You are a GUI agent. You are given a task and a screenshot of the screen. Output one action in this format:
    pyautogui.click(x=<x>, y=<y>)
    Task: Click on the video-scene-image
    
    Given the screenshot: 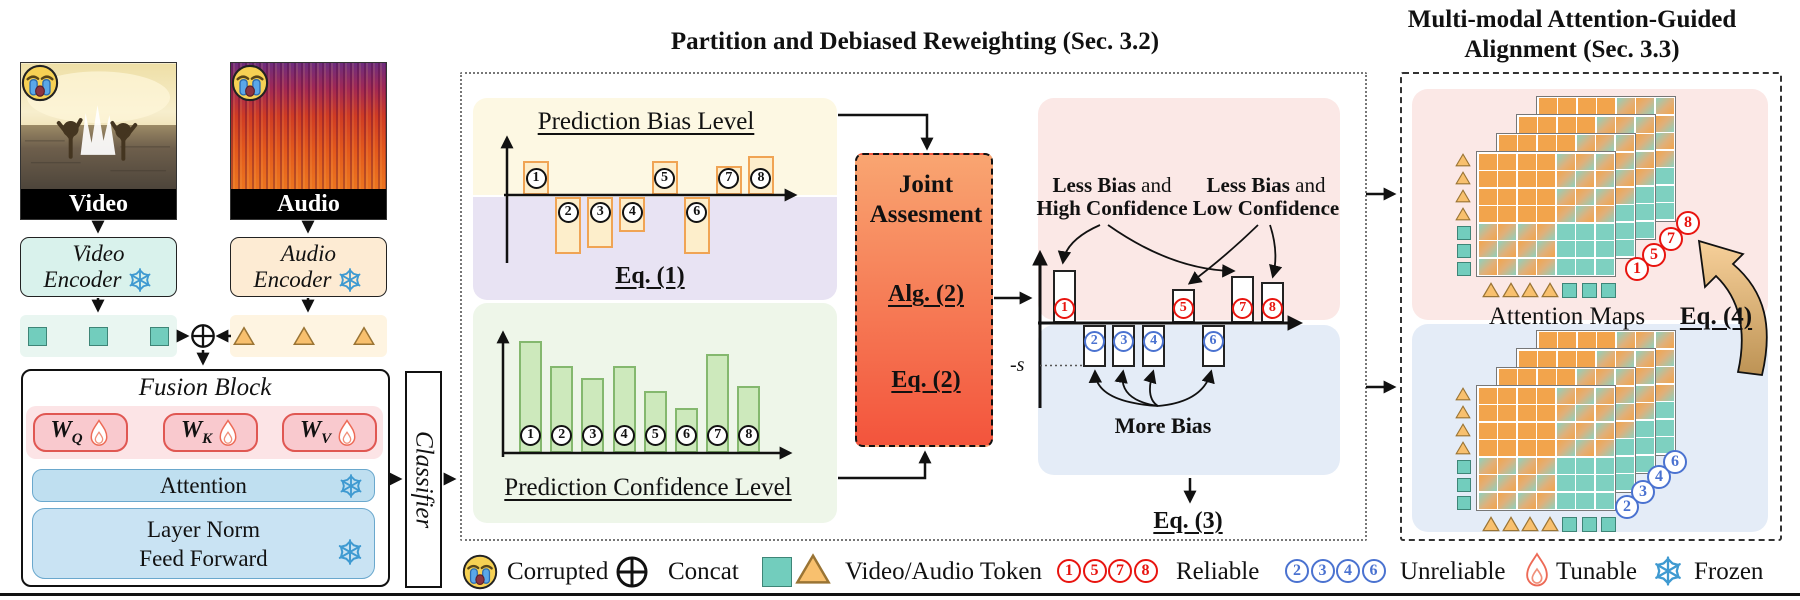 What is the action you would take?
    pyautogui.click(x=98, y=127)
    